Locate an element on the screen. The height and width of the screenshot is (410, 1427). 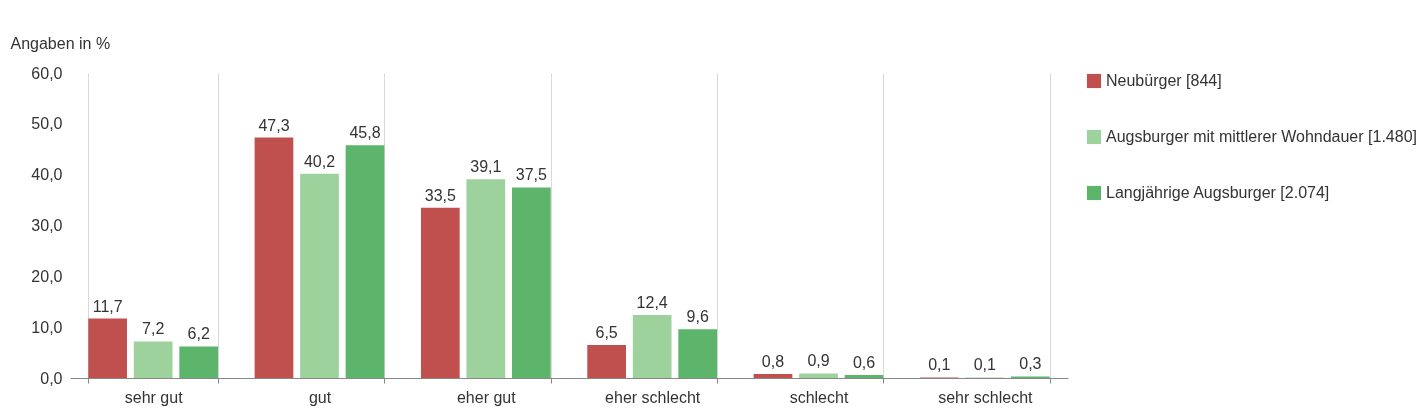
y-tick-label: 30,0 is located at coordinates (47, 225).